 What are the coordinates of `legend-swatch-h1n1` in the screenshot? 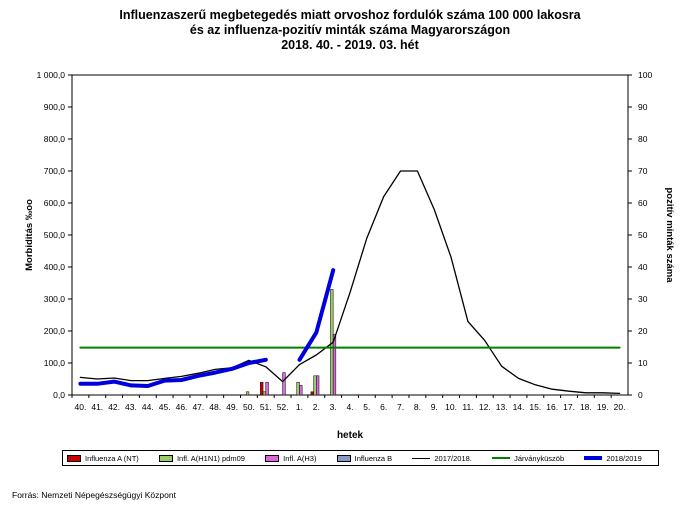 It's located at (165, 458).